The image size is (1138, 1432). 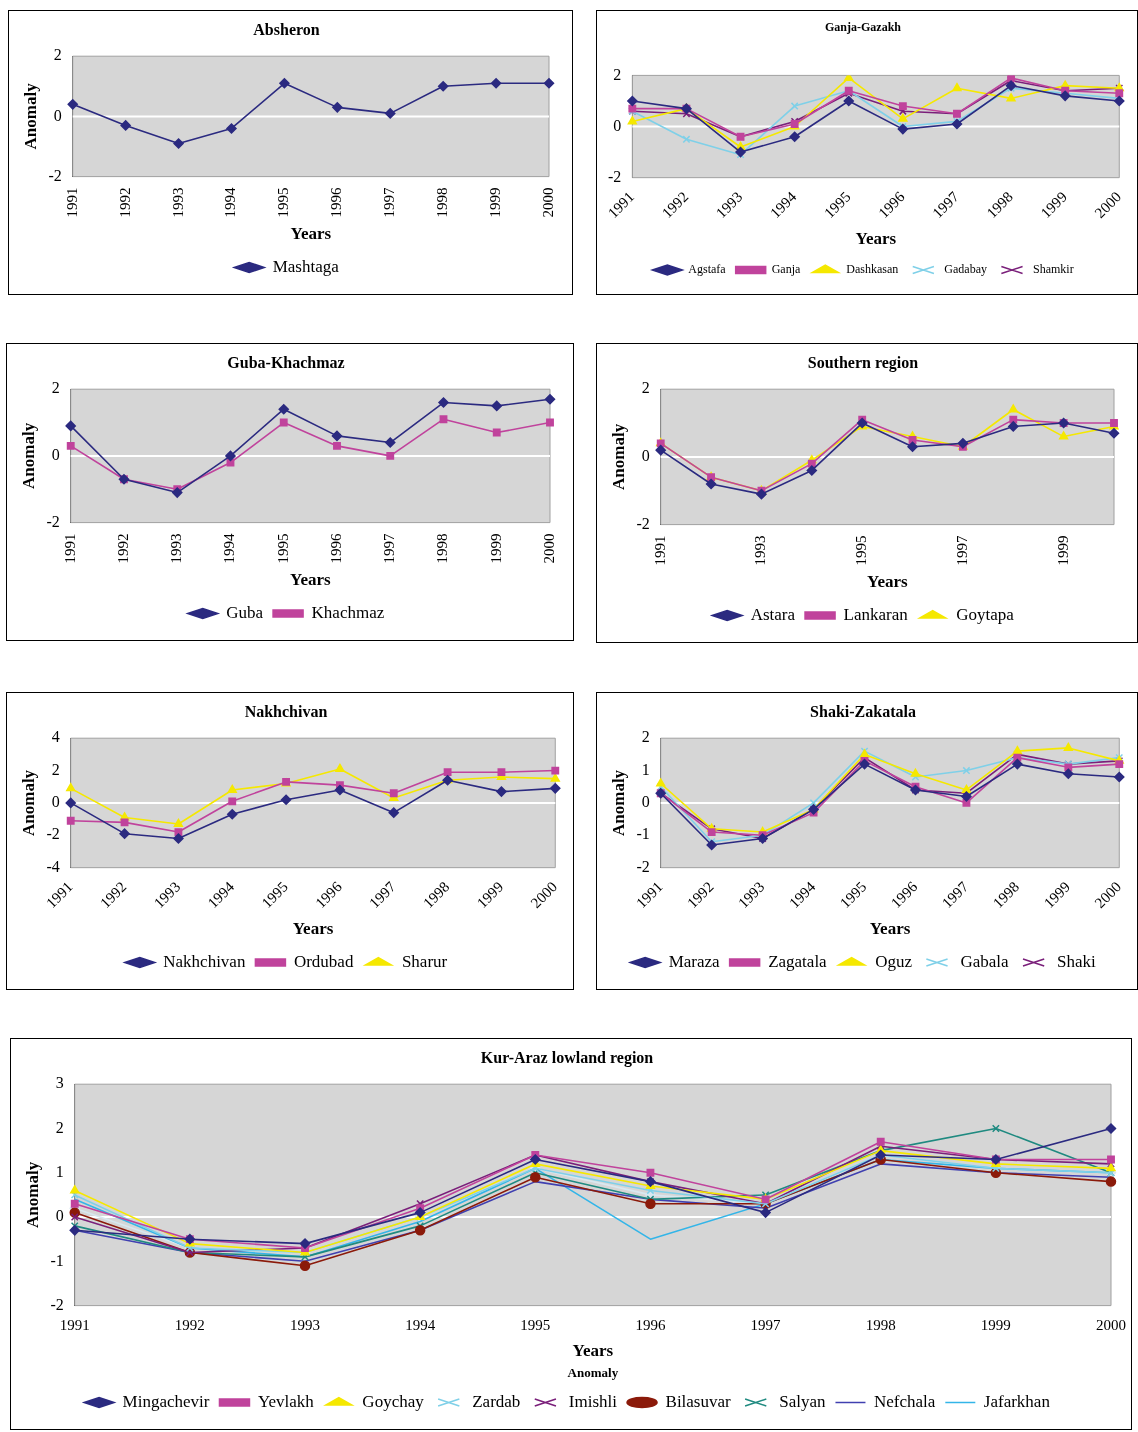 I want to click on legend-label: Ganja, so click(x=786, y=269).